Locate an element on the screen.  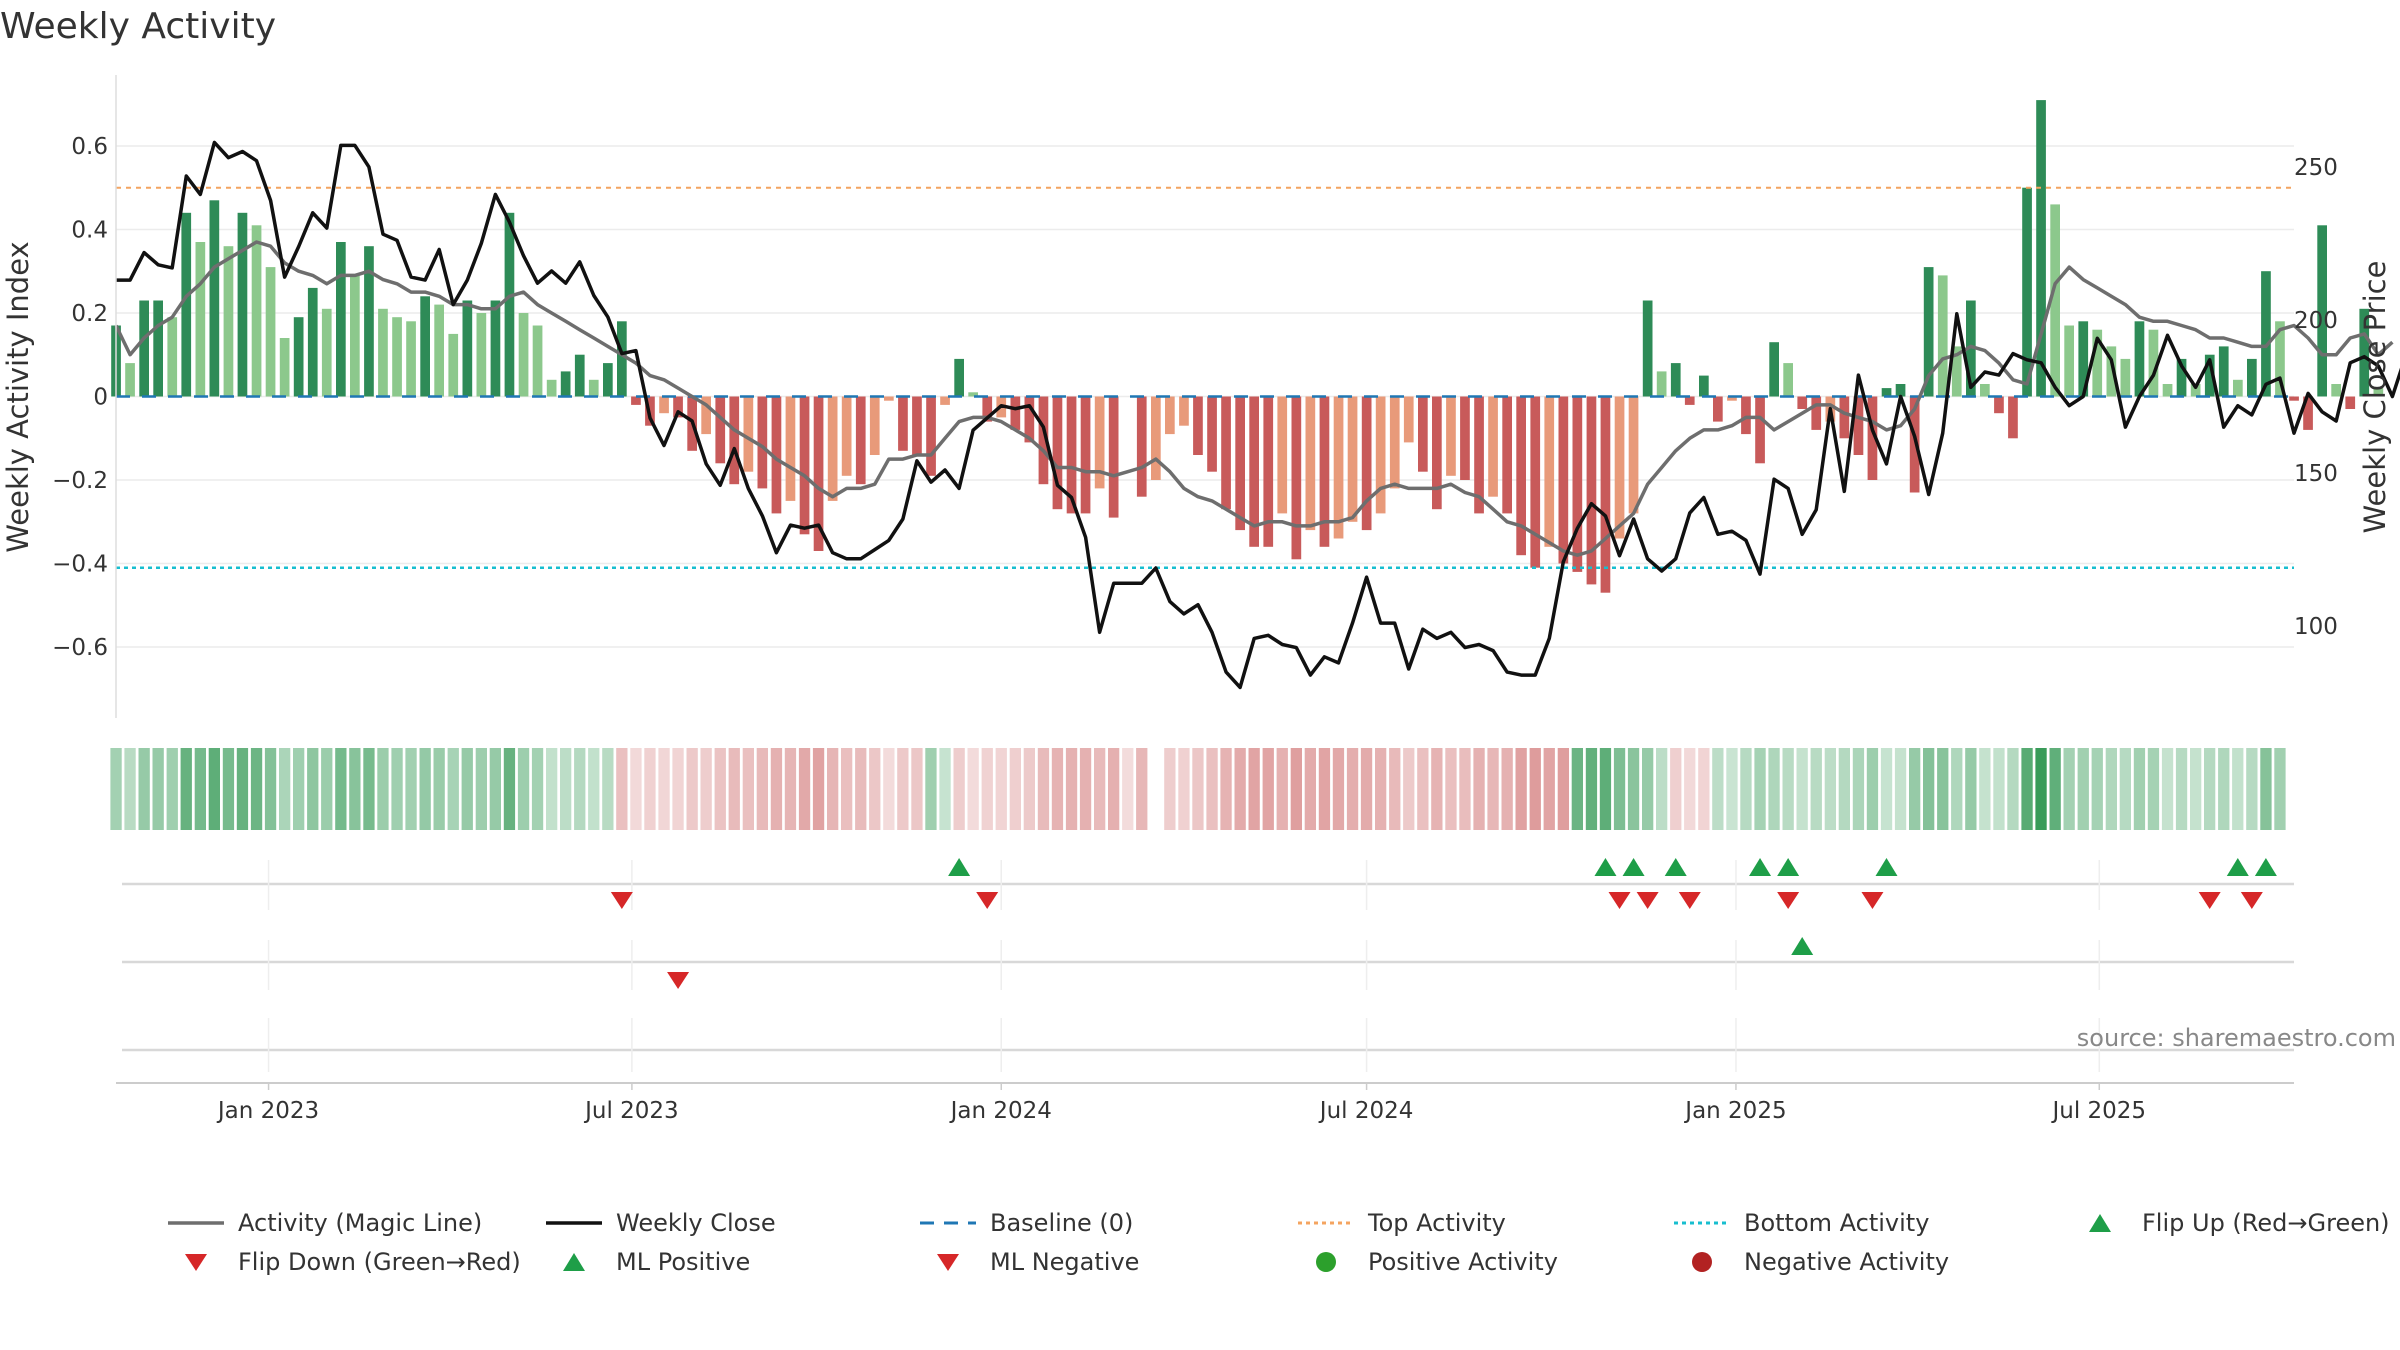
x-tick-label: Jul 2023 is located at coordinates (631, 1111).